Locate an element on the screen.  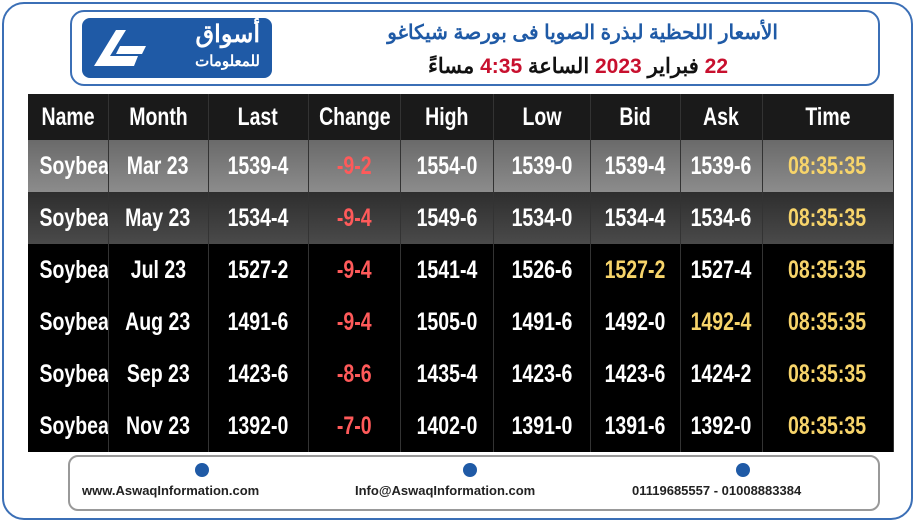
table-cell: Jul 23 is located at coordinates (158, 270).